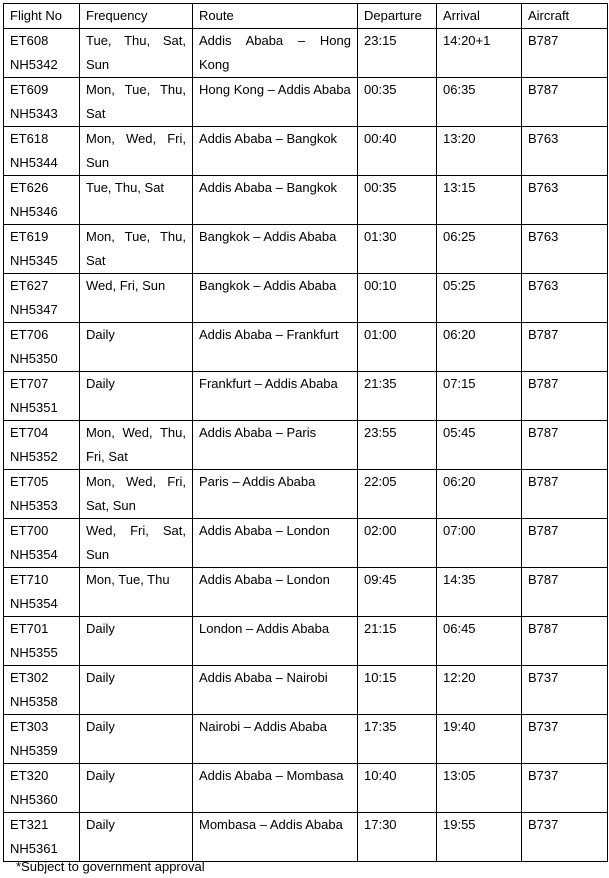 The image size is (609, 878). What do you see at coordinates (479, 102) in the screenshot?
I see `arrival-cell: 06:35` at bounding box center [479, 102].